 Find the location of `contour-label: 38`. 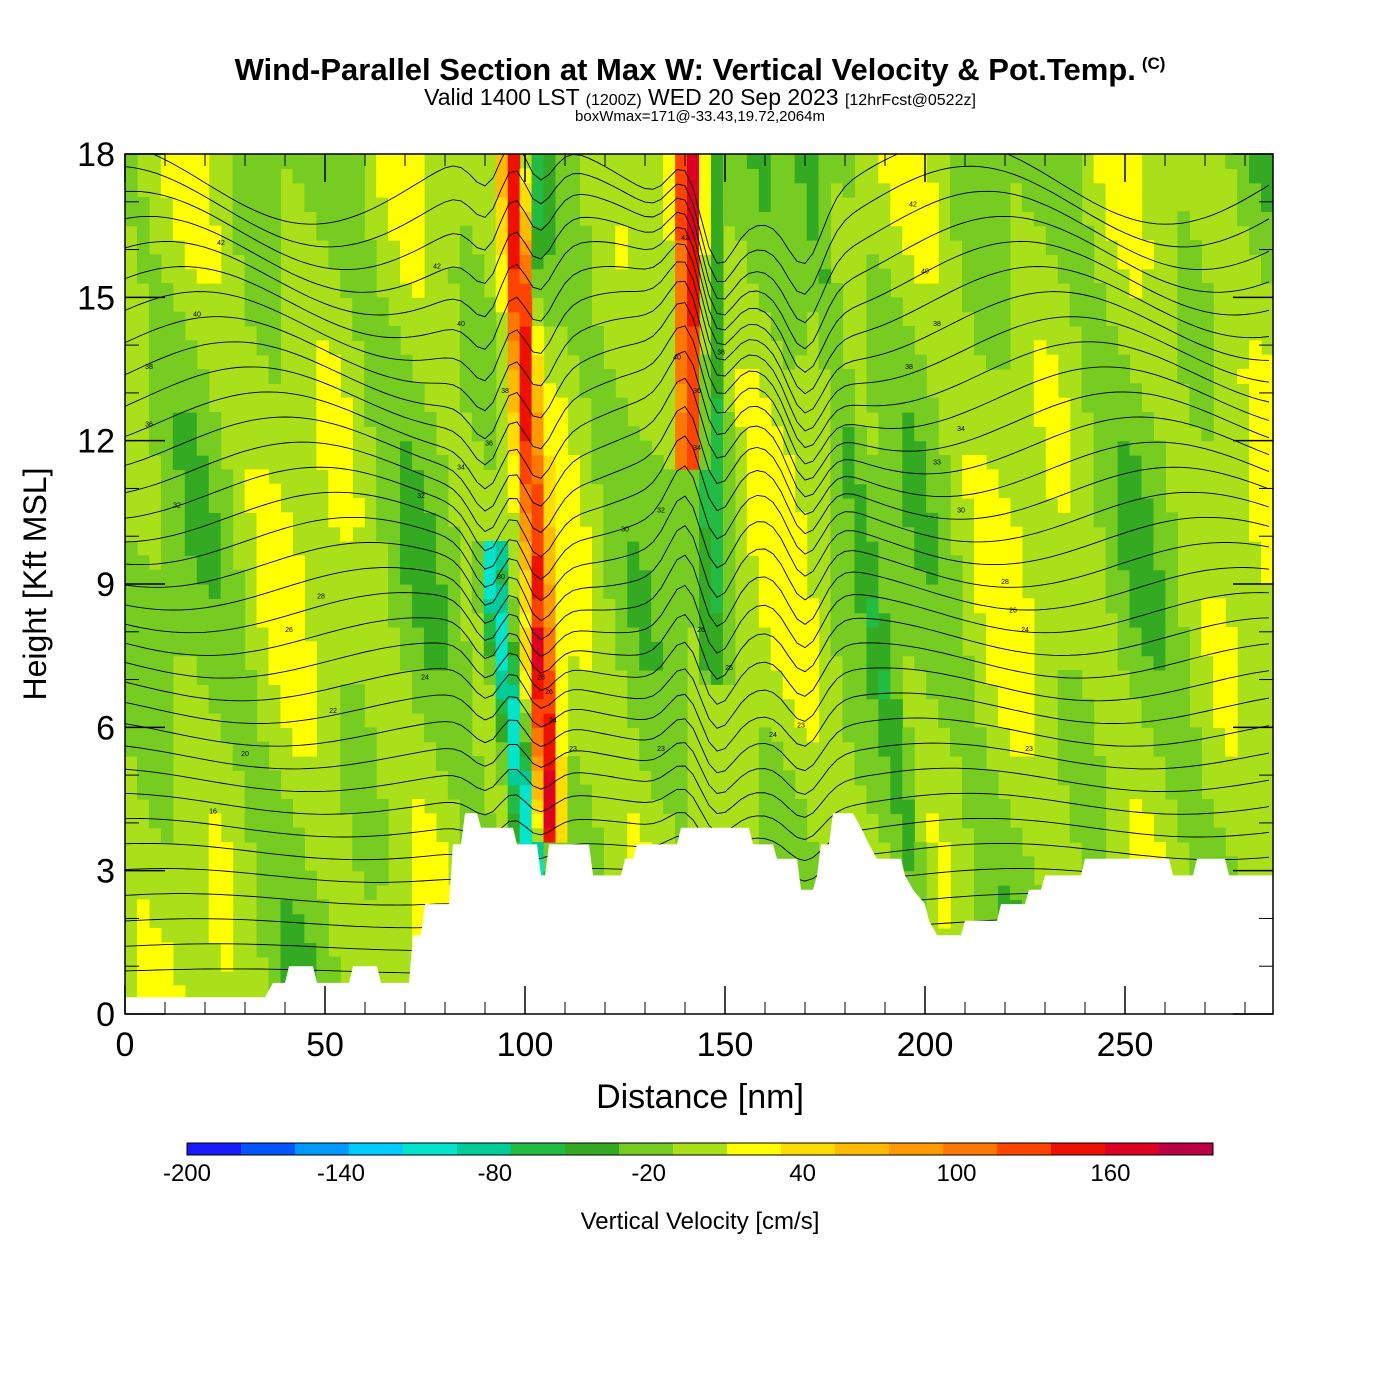

contour-label: 38 is located at coordinates (505, 391).